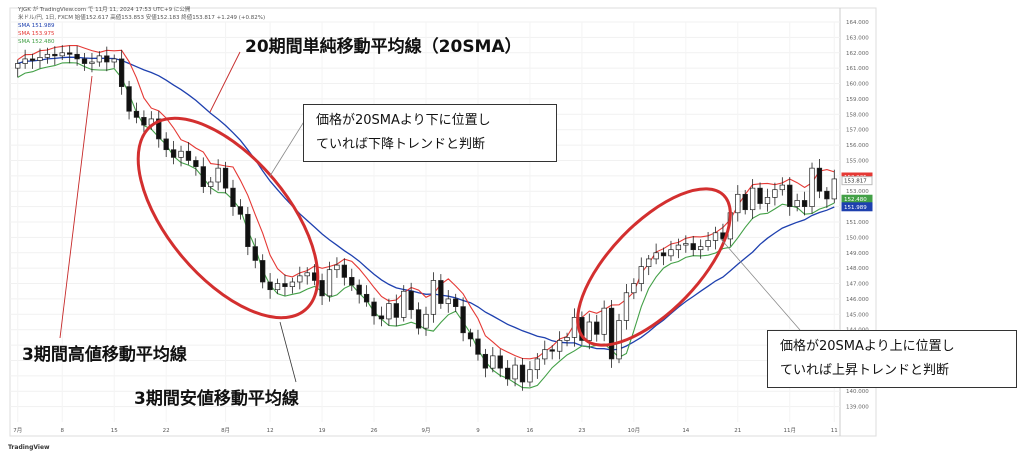  I want to click on downtrend-ellipse, so click(228, 218).